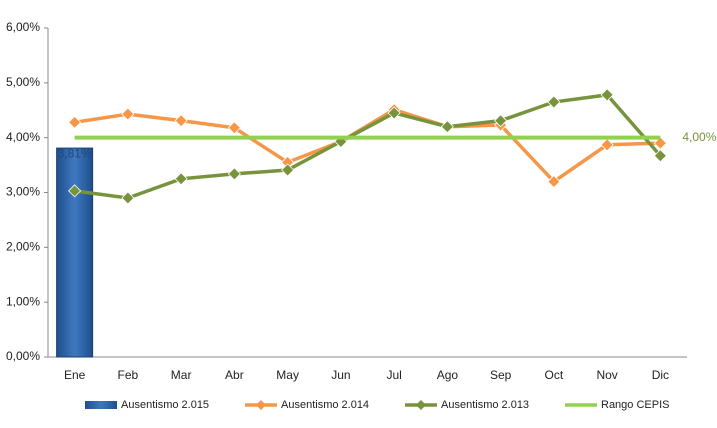 This screenshot has width=717, height=428. What do you see at coordinates (23, 27) in the screenshot?
I see `y-tick-label: 6,00%` at bounding box center [23, 27].